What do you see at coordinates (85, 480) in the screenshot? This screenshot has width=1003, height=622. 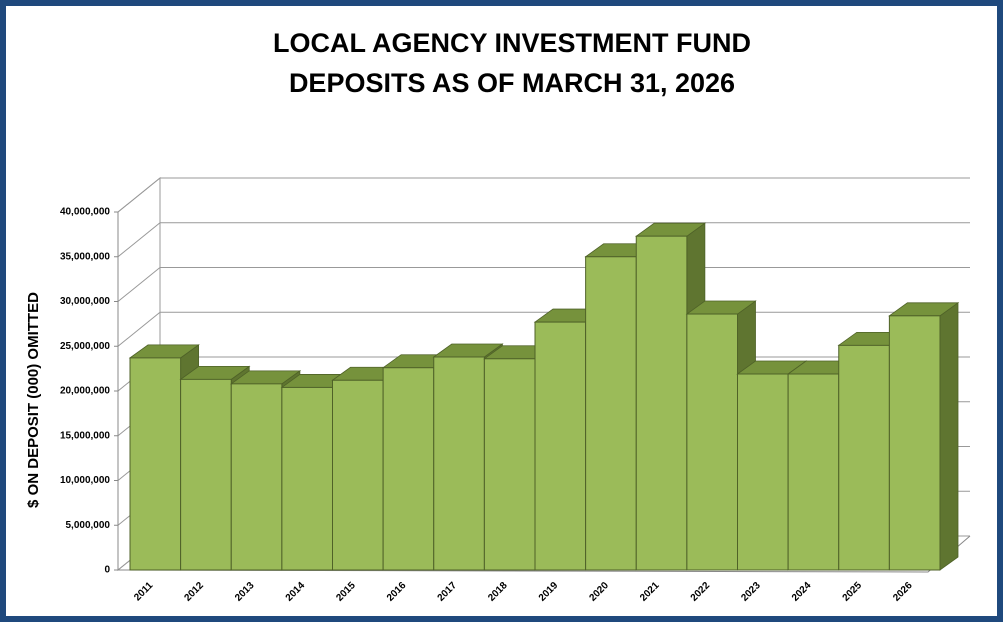 I see `y-tick-label: 10,000,000` at bounding box center [85, 480].